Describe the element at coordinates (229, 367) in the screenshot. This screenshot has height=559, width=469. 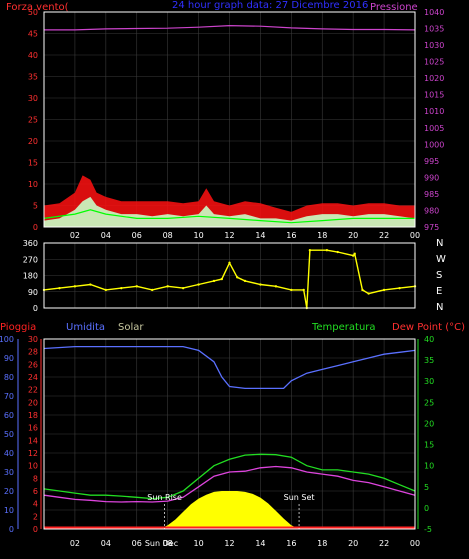
I see `humidity-line` at that location.